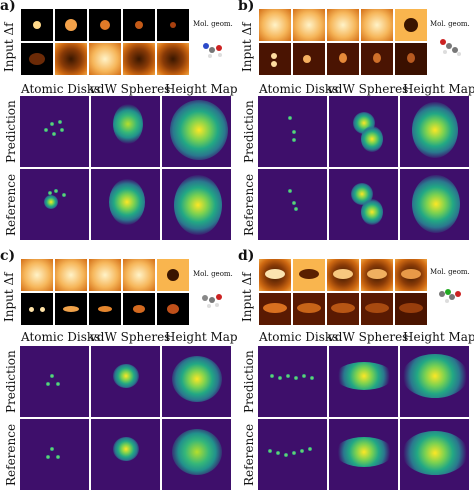 Image resolution: width=474 pixels, height=493 pixels. Describe the element at coordinates (9, 297) in the screenshot. I see `input-label: Input Δf` at that location.